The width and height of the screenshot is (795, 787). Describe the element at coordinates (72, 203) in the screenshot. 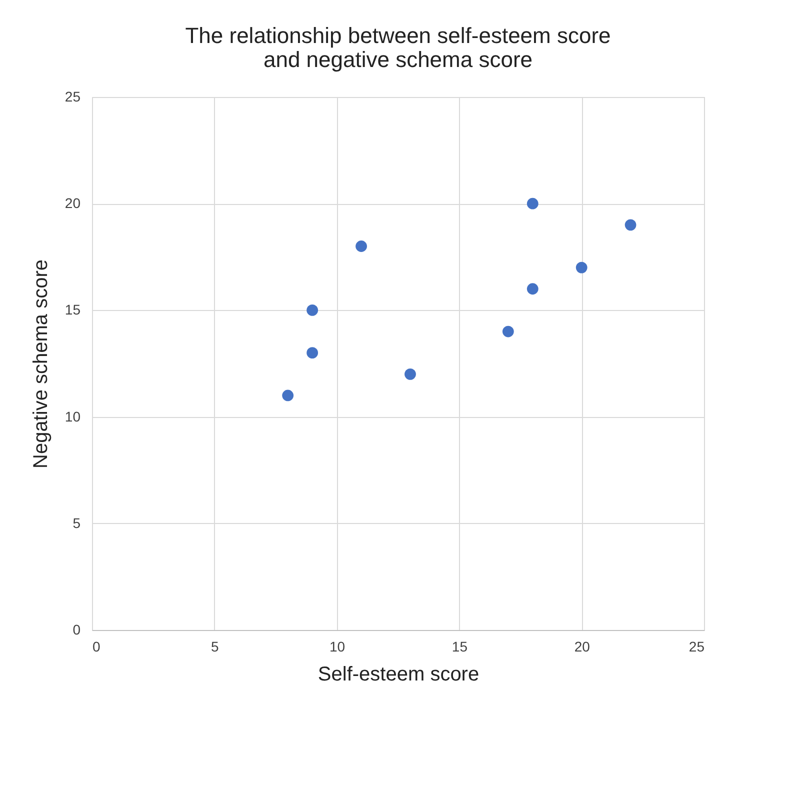

I see `y-tick-label: 20` at that location.